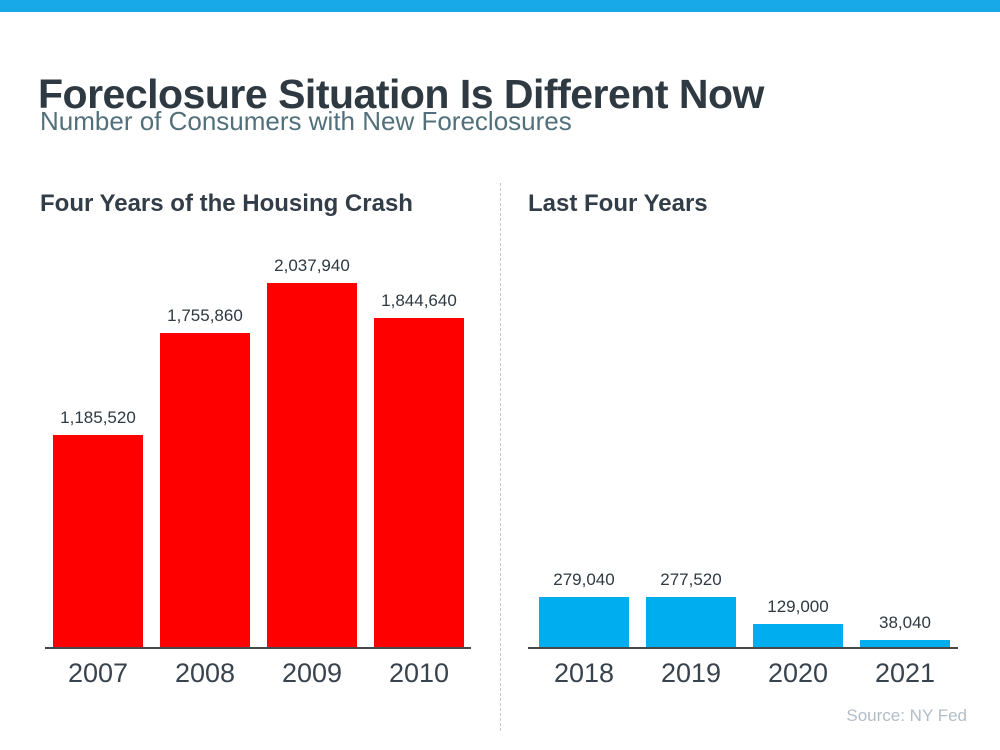  I want to click on section-divider-dashed-line, so click(500, 457).